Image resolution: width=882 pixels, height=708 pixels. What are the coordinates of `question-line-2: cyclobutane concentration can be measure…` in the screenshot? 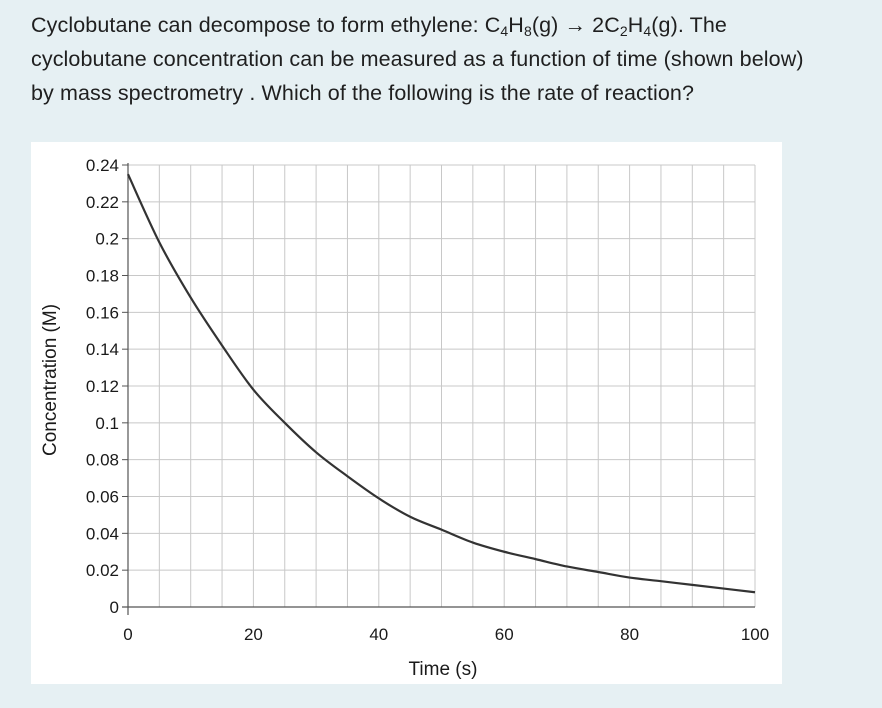 It's located at (417, 59).